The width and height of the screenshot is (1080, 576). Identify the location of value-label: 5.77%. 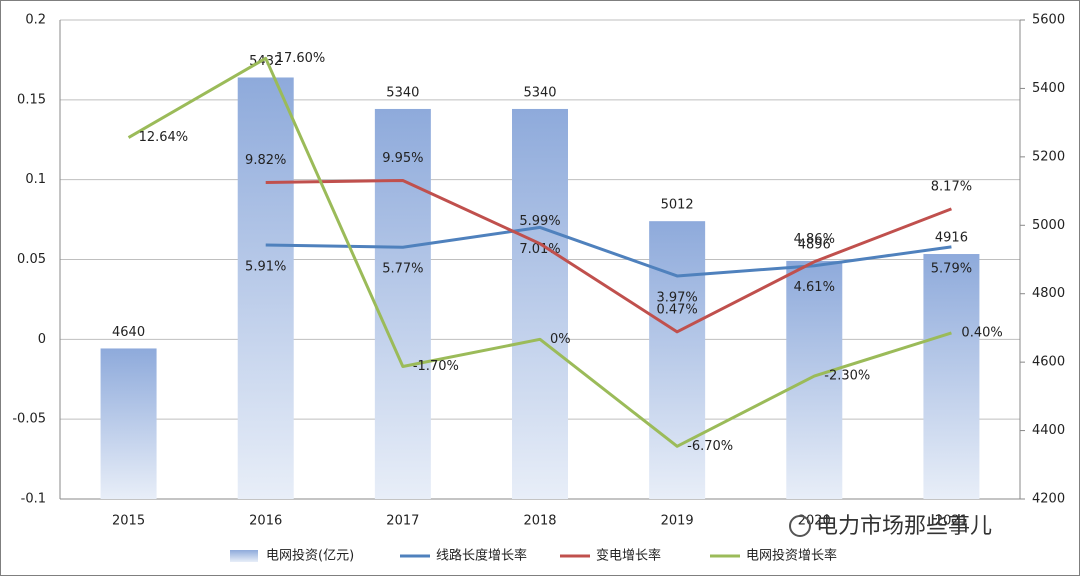
(402, 269).